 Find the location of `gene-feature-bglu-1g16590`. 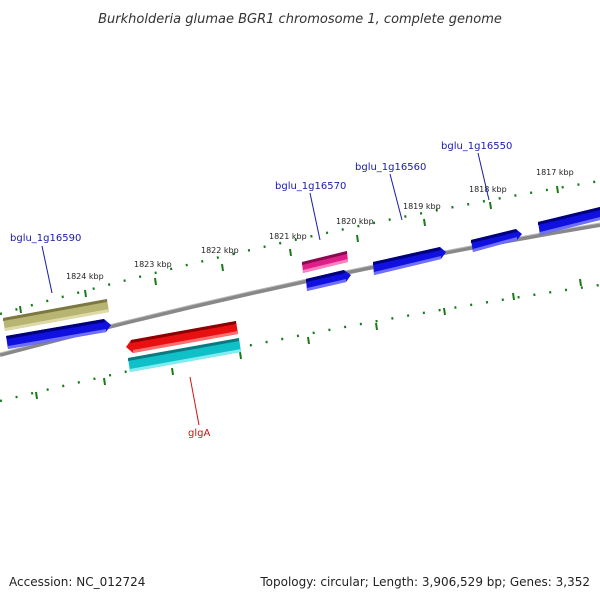

gene-feature-bglu-1g16590 is located at coordinates (58, 334).